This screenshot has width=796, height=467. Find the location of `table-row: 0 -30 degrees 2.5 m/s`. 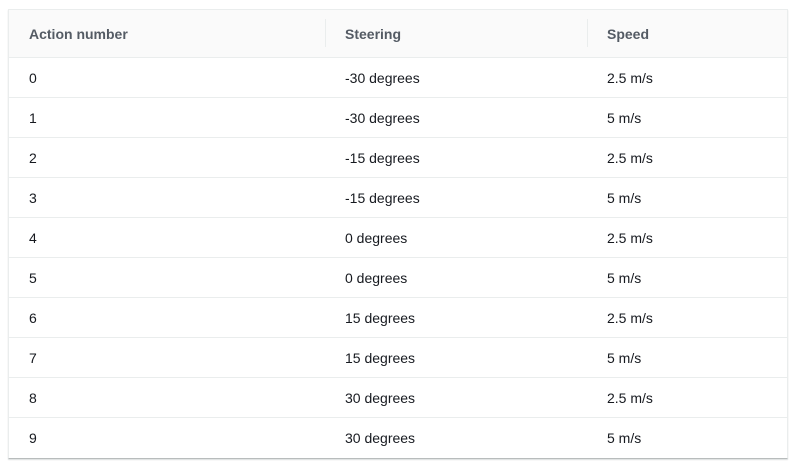

table-row: 0 -30 degrees 2.5 m/s is located at coordinates (398, 77).